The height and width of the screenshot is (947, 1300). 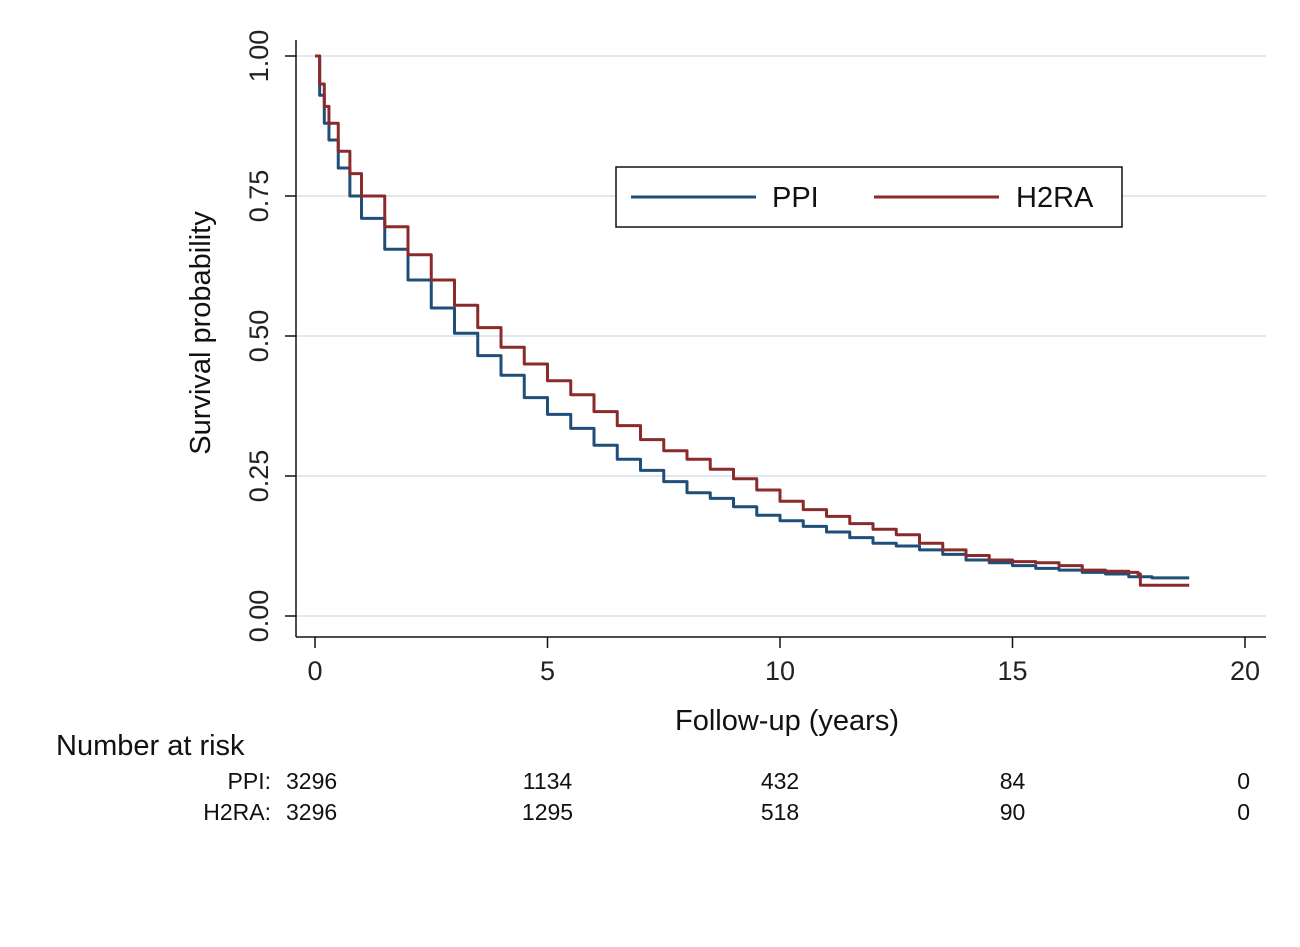 I want to click on risk-value: 432, so click(x=780, y=781).